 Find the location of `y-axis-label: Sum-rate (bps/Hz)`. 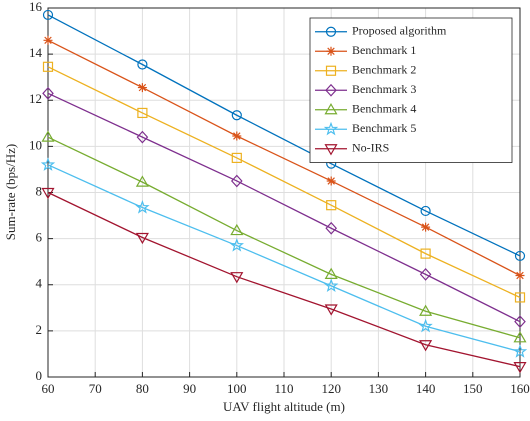

y-axis-label: Sum-rate (bps/Hz) is located at coordinates (10, 192).